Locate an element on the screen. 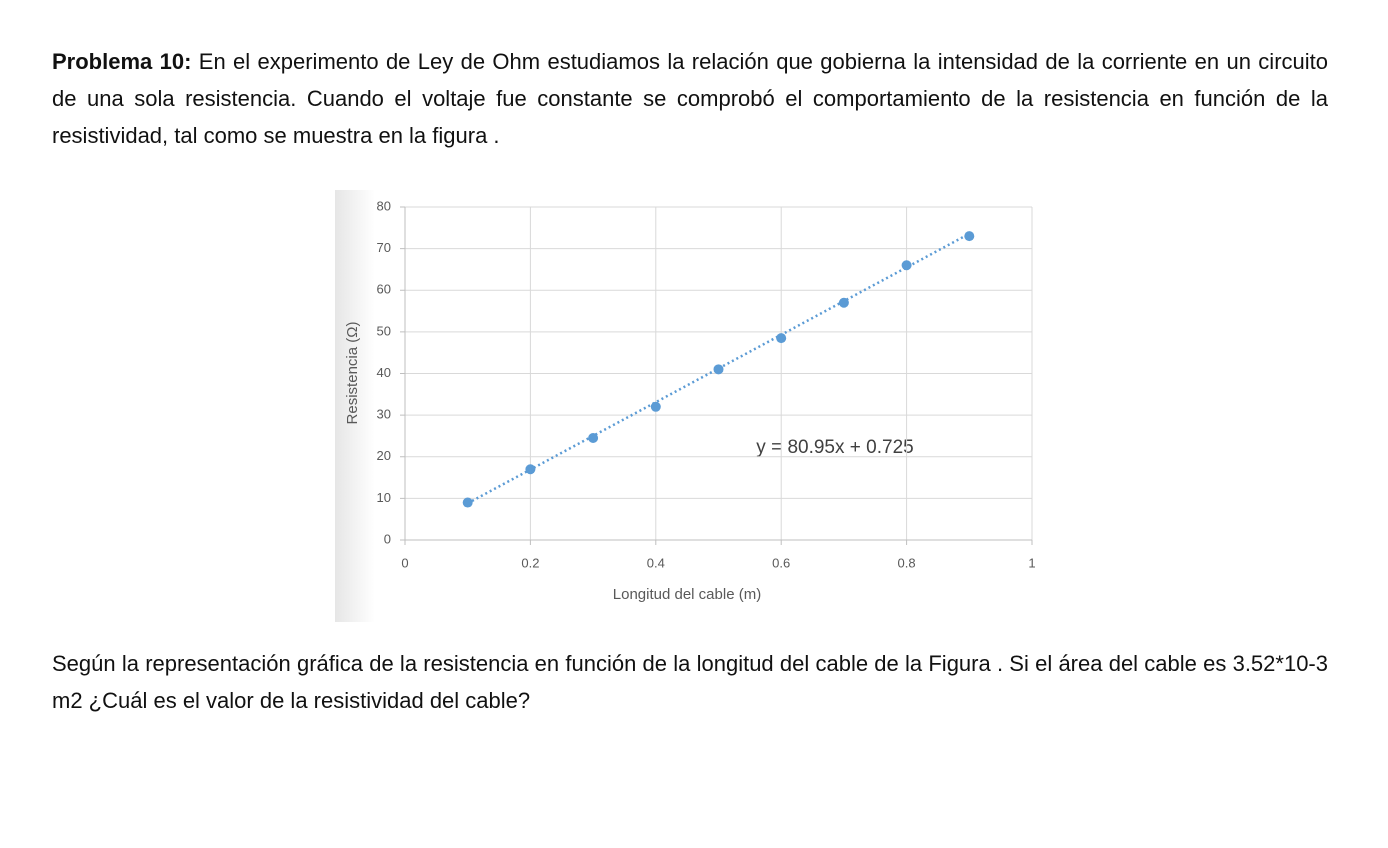 The width and height of the screenshot is (1388, 848). y-tick-label: 60 is located at coordinates (384, 289).